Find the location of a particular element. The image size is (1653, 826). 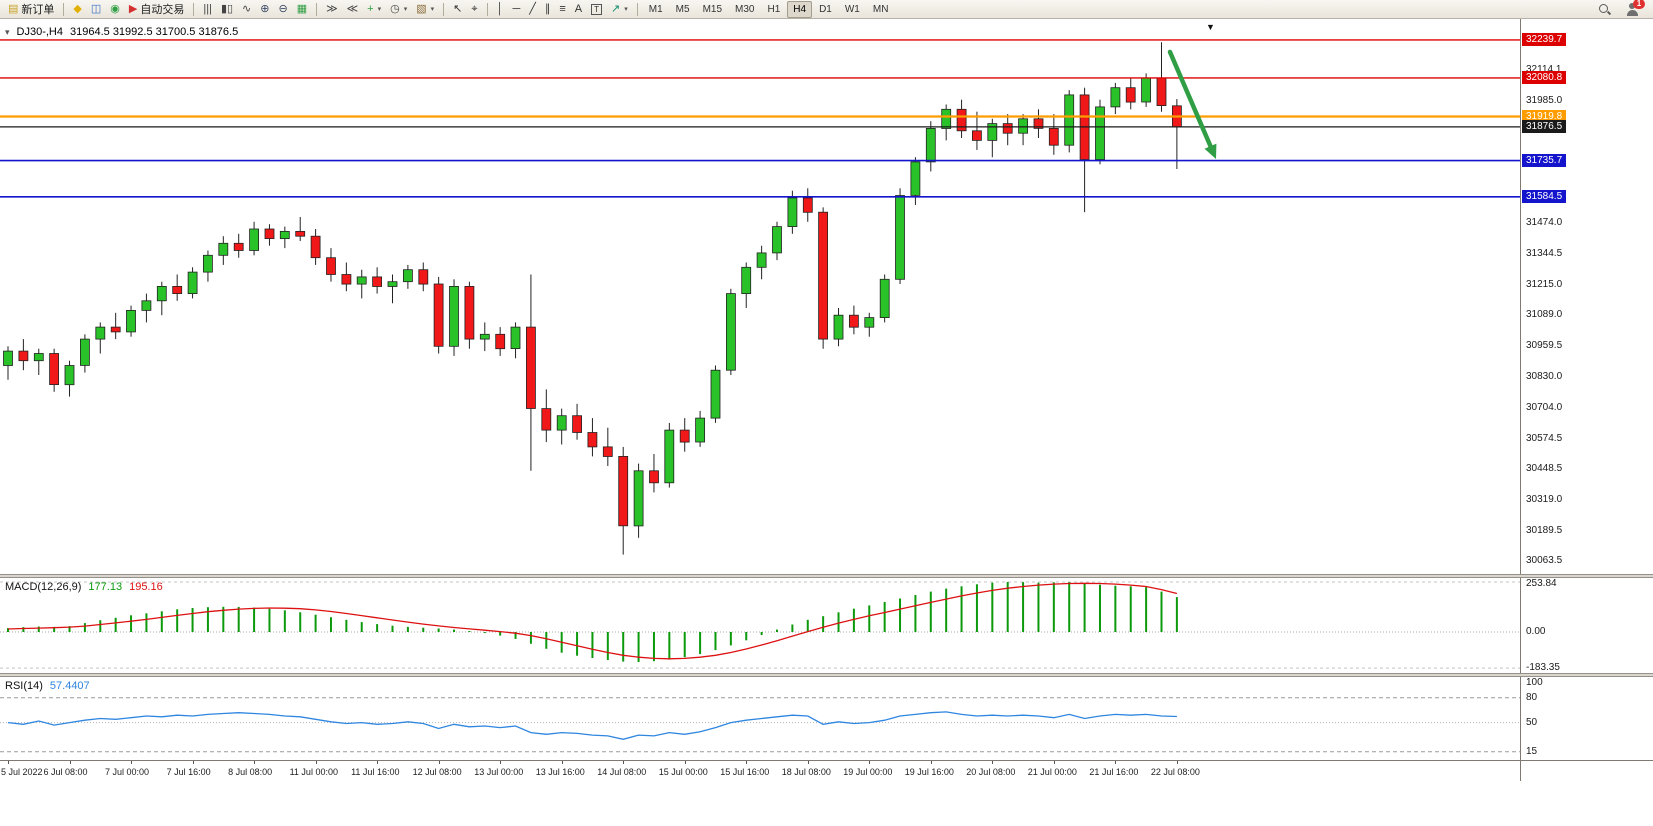

draw-trendline-icon: ╱ is located at coordinates (532, 9).